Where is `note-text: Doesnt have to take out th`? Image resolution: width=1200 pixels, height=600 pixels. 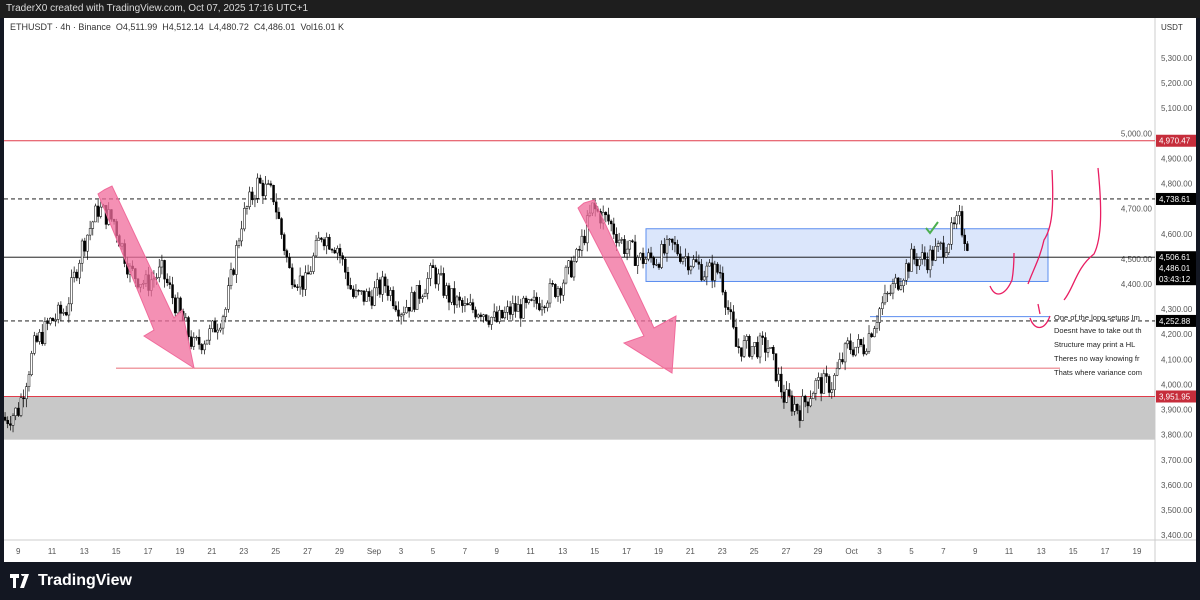 note-text: Doesnt have to take out th is located at coordinates (1098, 330).